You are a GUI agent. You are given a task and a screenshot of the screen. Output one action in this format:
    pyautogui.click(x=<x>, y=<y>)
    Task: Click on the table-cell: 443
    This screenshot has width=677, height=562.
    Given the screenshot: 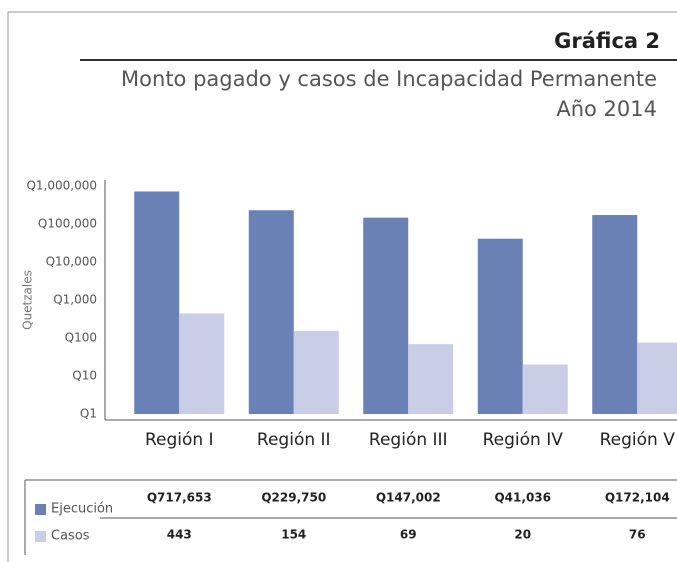 What is the action you would take?
    pyautogui.click(x=179, y=535)
    